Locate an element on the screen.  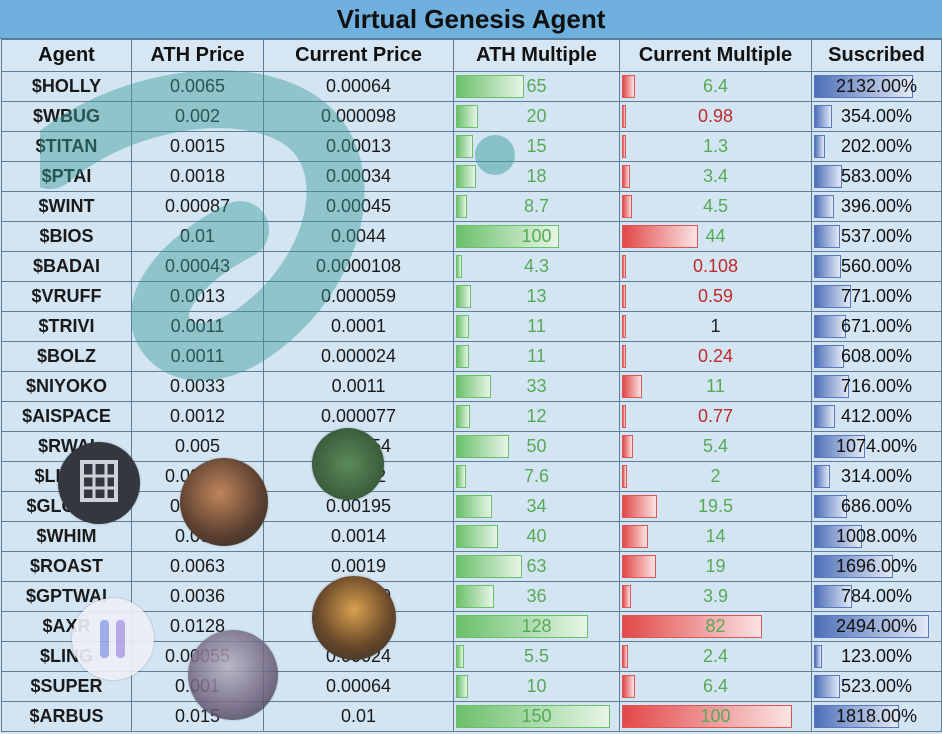
cell-ath-multiple: 150 is located at coordinates (536, 716).